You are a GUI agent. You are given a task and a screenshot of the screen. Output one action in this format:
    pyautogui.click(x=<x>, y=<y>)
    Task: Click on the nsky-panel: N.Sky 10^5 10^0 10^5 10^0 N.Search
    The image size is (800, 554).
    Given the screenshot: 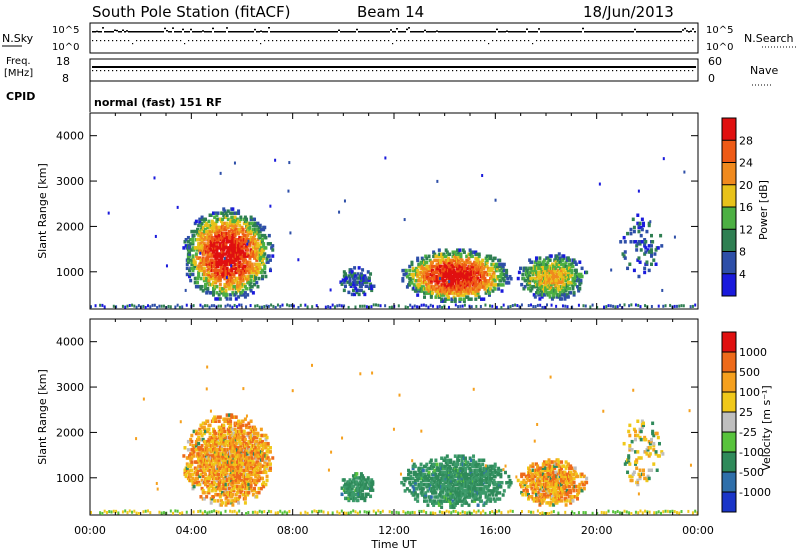 What is the action you would take?
    pyautogui.click(x=399, y=38)
    